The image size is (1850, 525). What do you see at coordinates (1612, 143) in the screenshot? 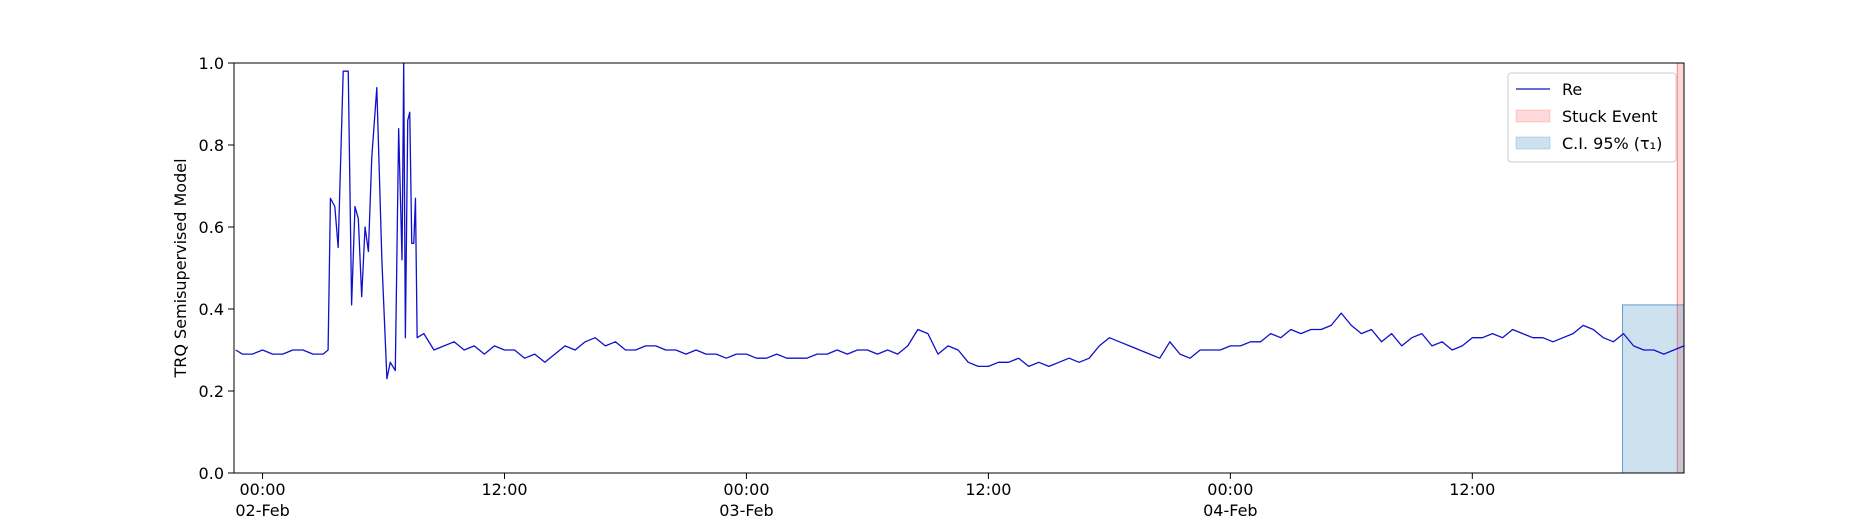
I see `legend-label: C.I. 95% (τ₁)` at bounding box center [1612, 143].